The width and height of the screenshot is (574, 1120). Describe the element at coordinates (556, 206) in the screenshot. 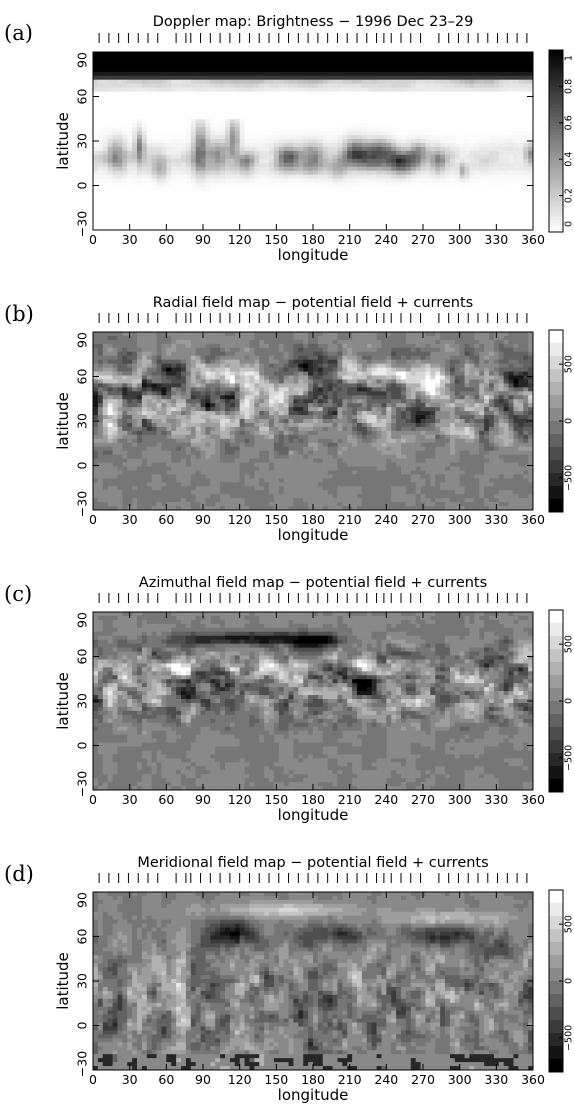

I see `colorbar-step` at that location.